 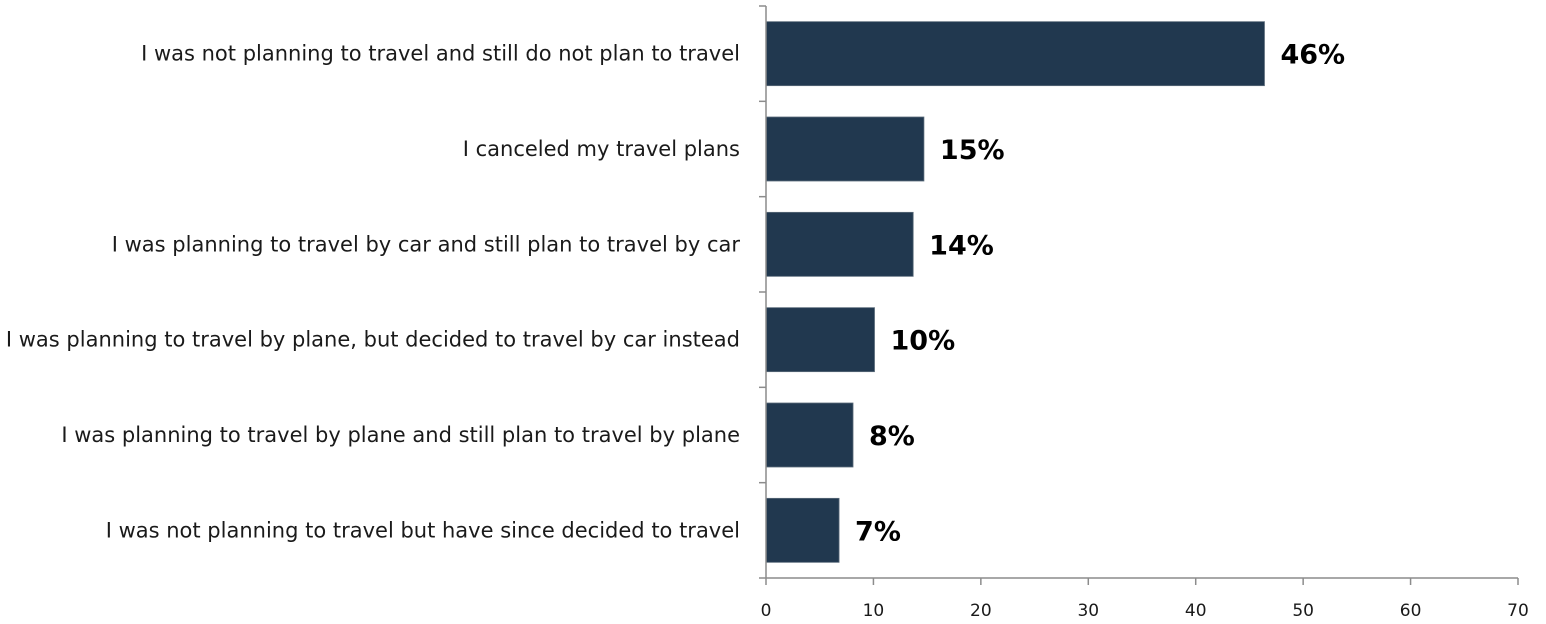 What do you see at coordinates (874, 611) in the screenshot?
I see `x-tick-label: 10` at bounding box center [874, 611].